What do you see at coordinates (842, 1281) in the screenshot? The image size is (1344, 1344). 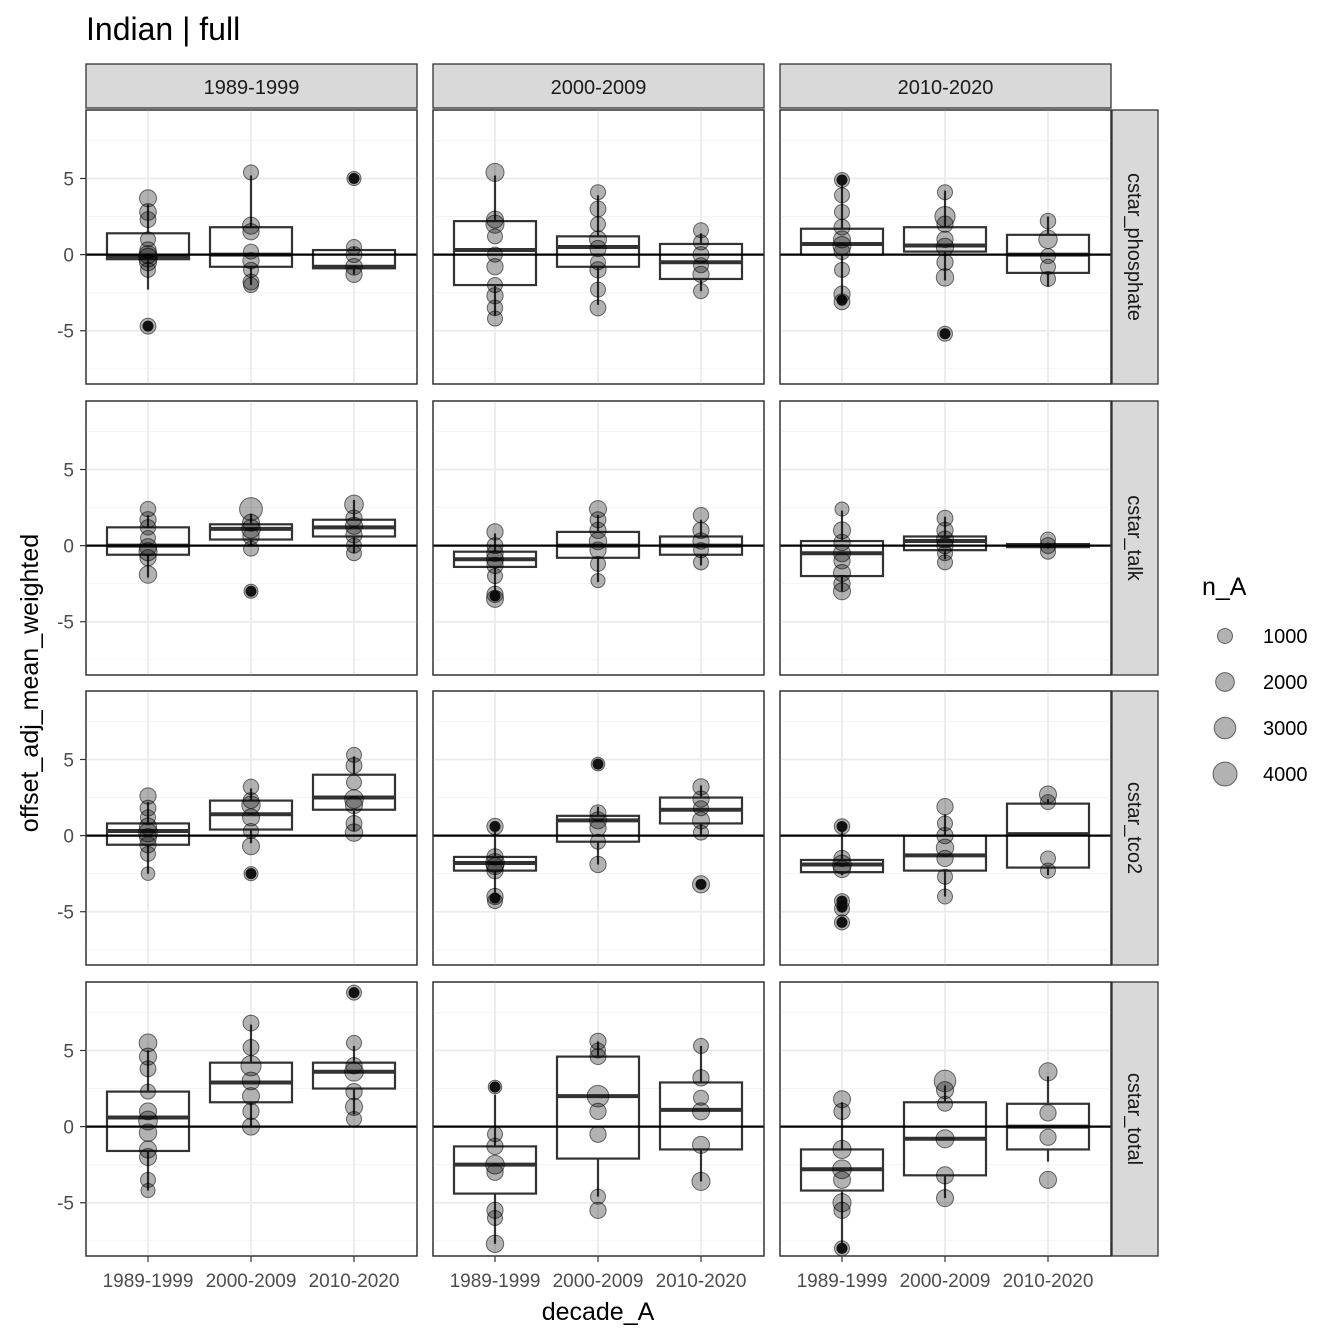 I see `x-tick-label: 1989-1999` at bounding box center [842, 1281].